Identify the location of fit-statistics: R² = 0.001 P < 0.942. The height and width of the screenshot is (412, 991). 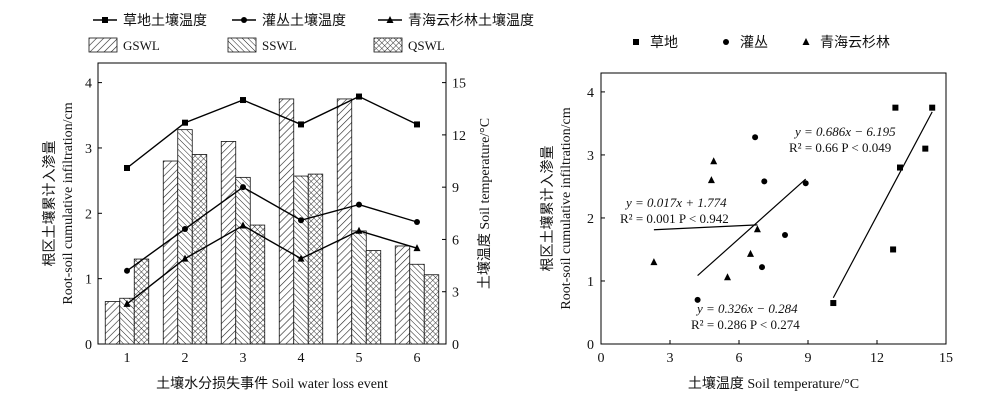
(674, 218).